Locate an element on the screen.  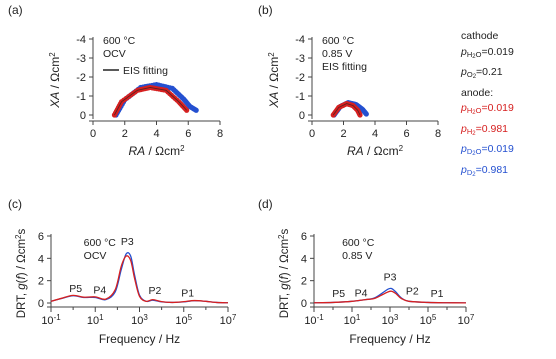
panel-label: (d) is located at coordinates (265, 204).